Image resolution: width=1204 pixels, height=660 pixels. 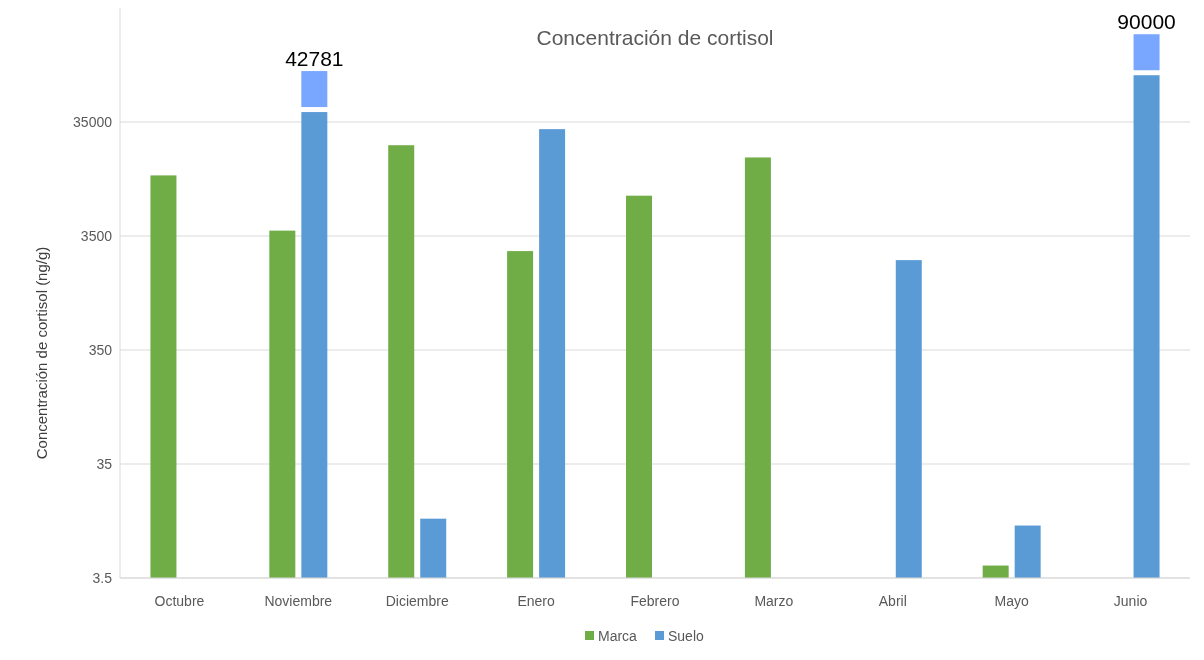 What do you see at coordinates (41, 353) in the screenshot?
I see `y-axis-title: Concentración de cortisol (ng/g)` at bounding box center [41, 353].